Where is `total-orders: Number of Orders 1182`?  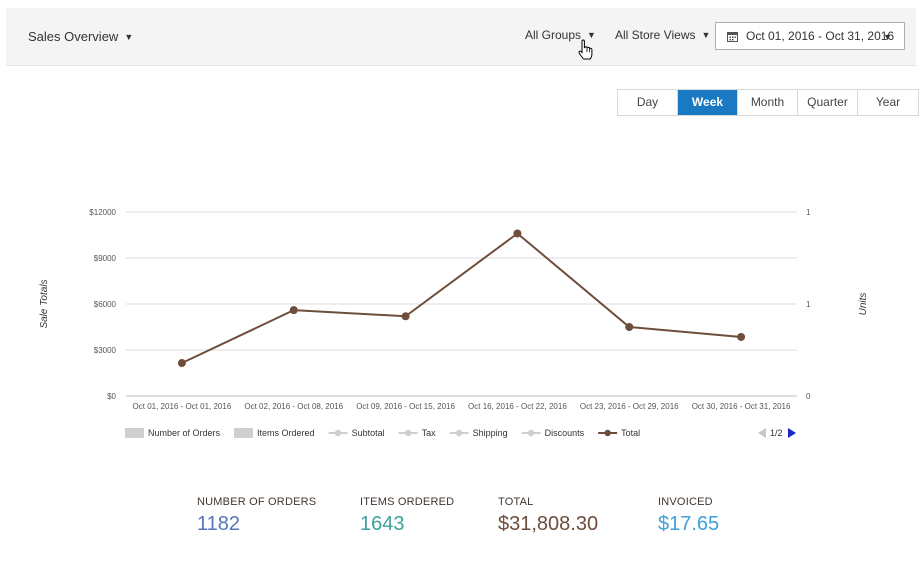 total-orders: Number of Orders 1182 is located at coordinates (256, 516).